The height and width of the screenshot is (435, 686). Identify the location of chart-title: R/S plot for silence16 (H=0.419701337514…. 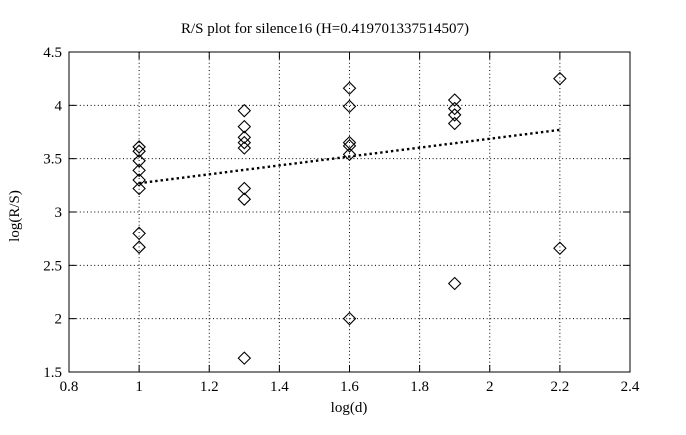
(325, 29).